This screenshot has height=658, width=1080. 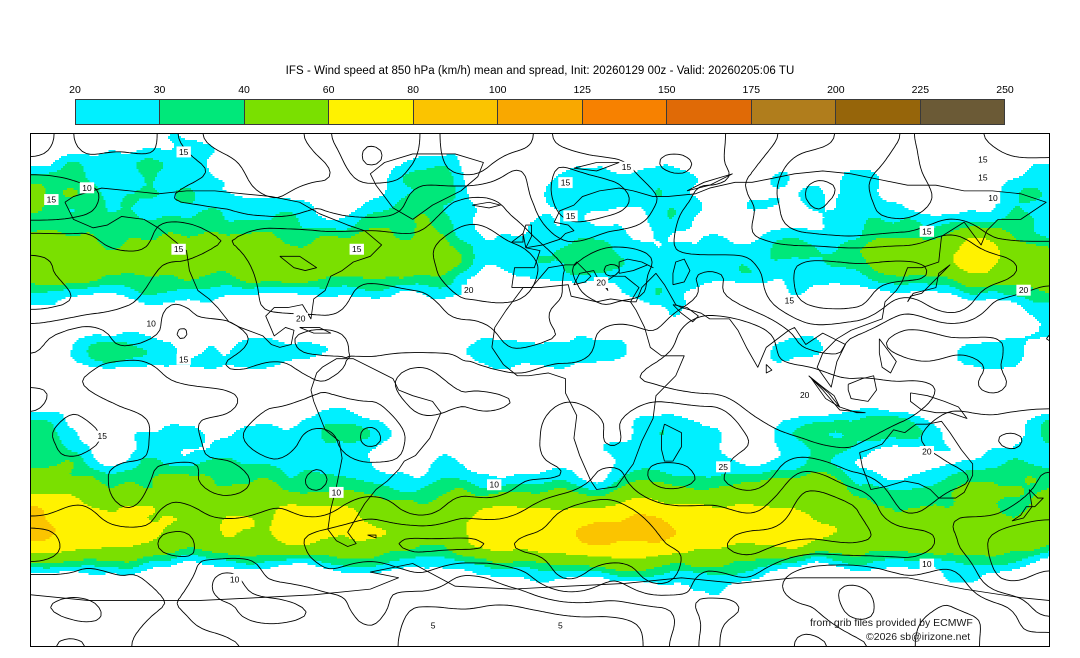 What do you see at coordinates (497, 90) in the screenshot?
I see `colorbar-tick-100: 100` at bounding box center [497, 90].